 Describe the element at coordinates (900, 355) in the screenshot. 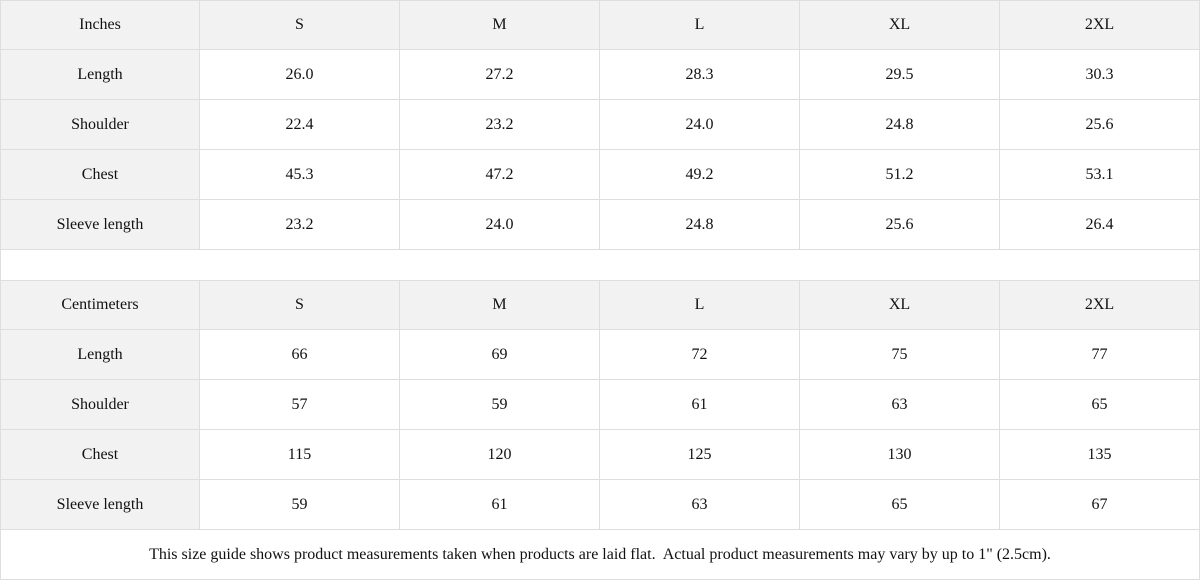

I see `table-cell: 75` at that location.